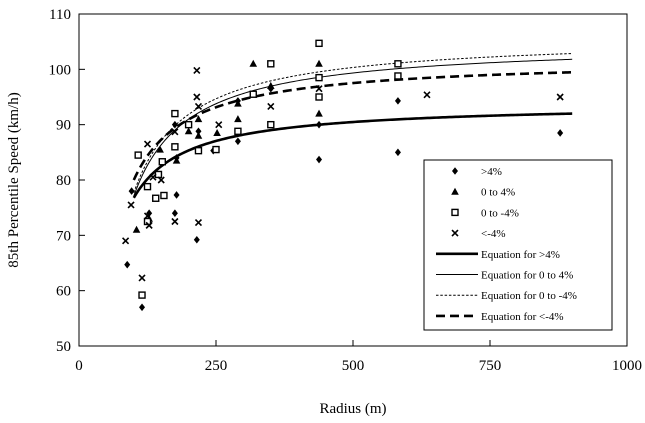 The height and width of the screenshot is (423, 645). What do you see at coordinates (353, 366) in the screenshot?
I see `x-tick-label: 500` at bounding box center [353, 366].